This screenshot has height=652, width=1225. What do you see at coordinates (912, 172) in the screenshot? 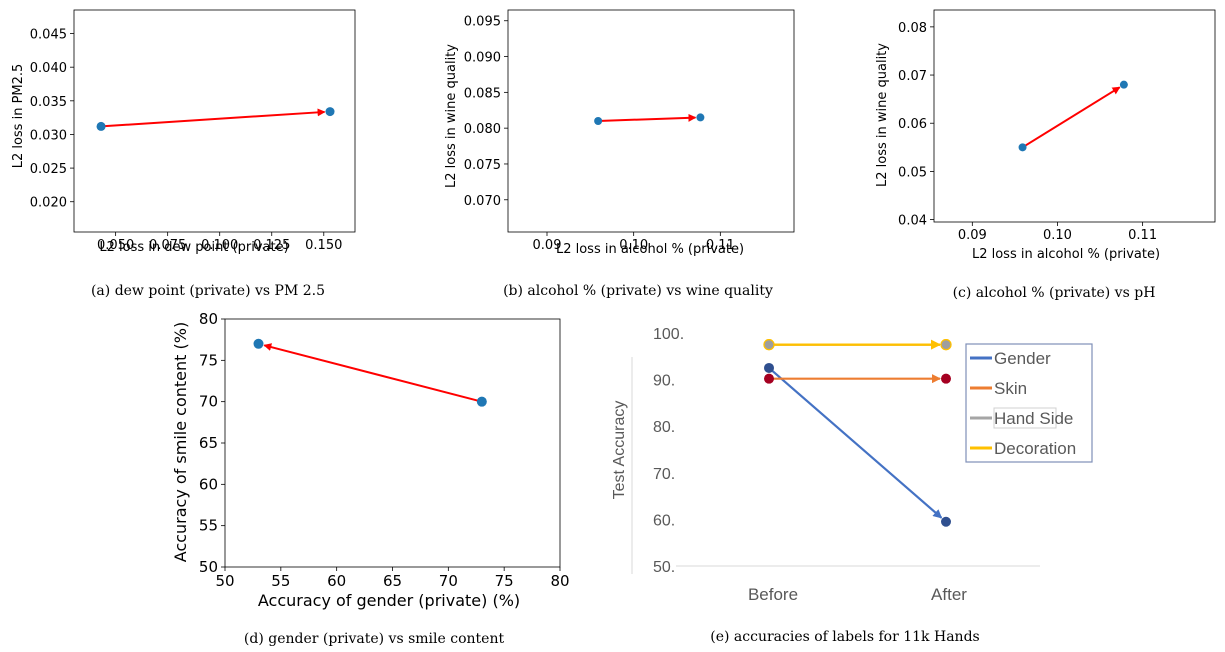
I see `y-tick-label: 0.05` at bounding box center [912, 172].